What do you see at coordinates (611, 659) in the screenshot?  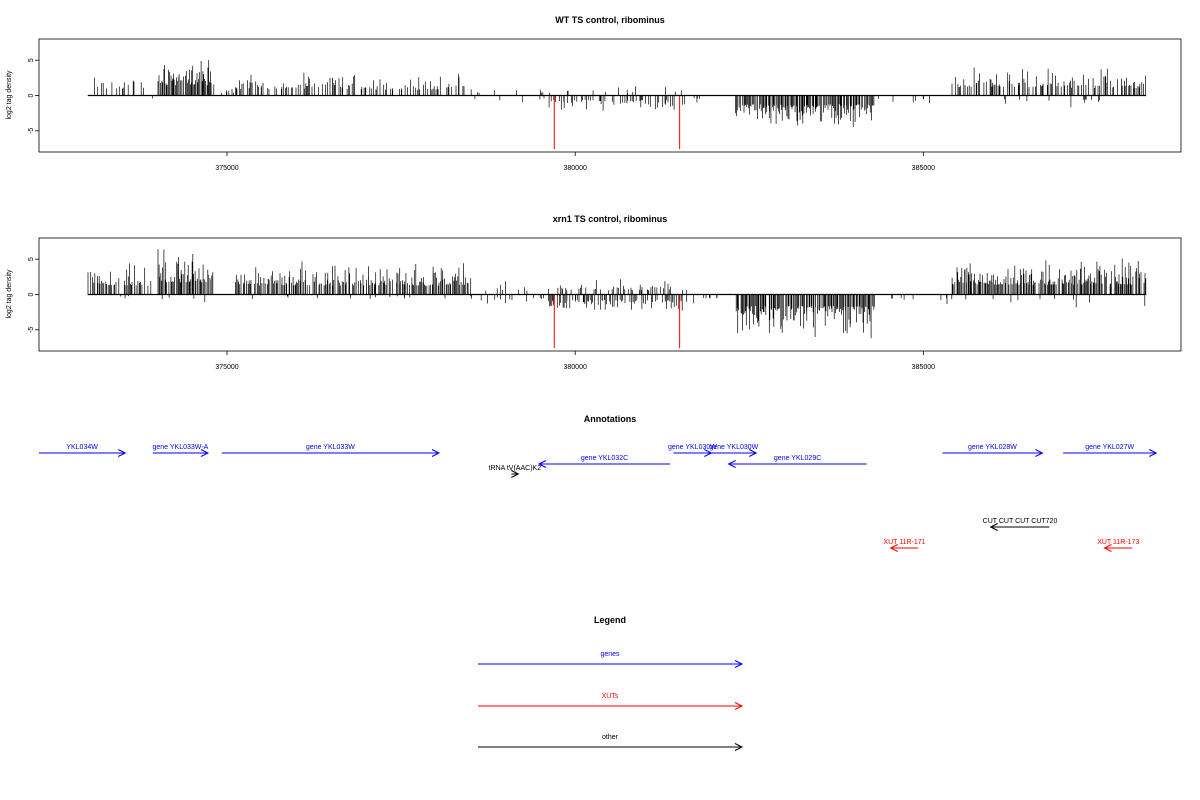 I see `legend-item-gene: genes` at bounding box center [611, 659].